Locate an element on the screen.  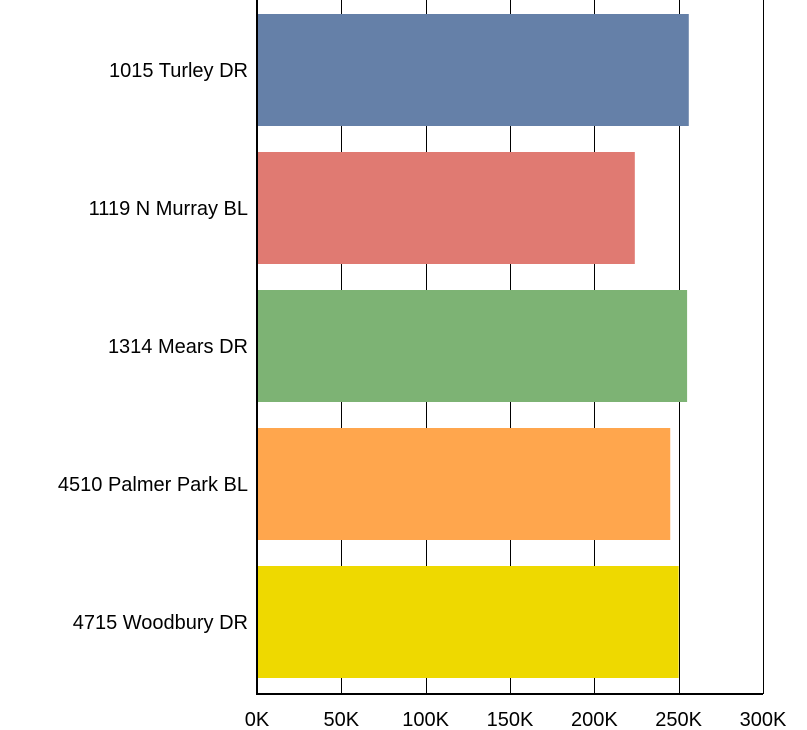
x-tick-label: 0K is located at coordinates (257, 719).